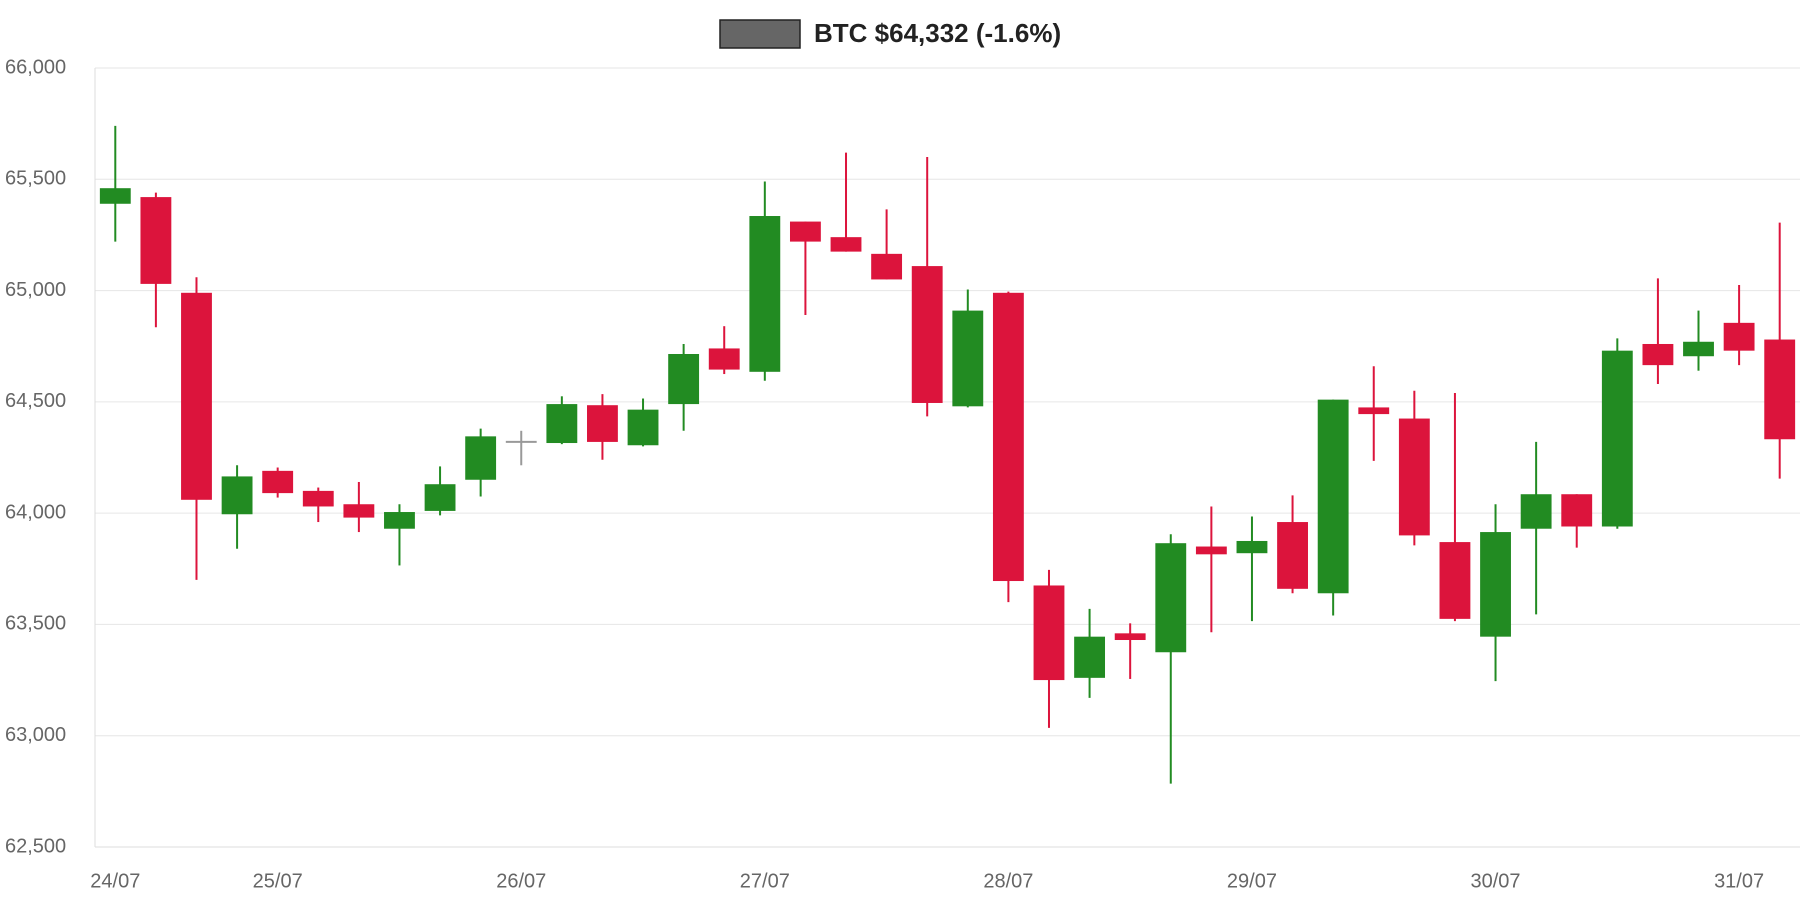 This screenshot has height=900, width=1800. What do you see at coordinates (937, 33) in the screenshot?
I see `legend-label: BTC $64,332 (-1.6%)` at bounding box center [937, 33].